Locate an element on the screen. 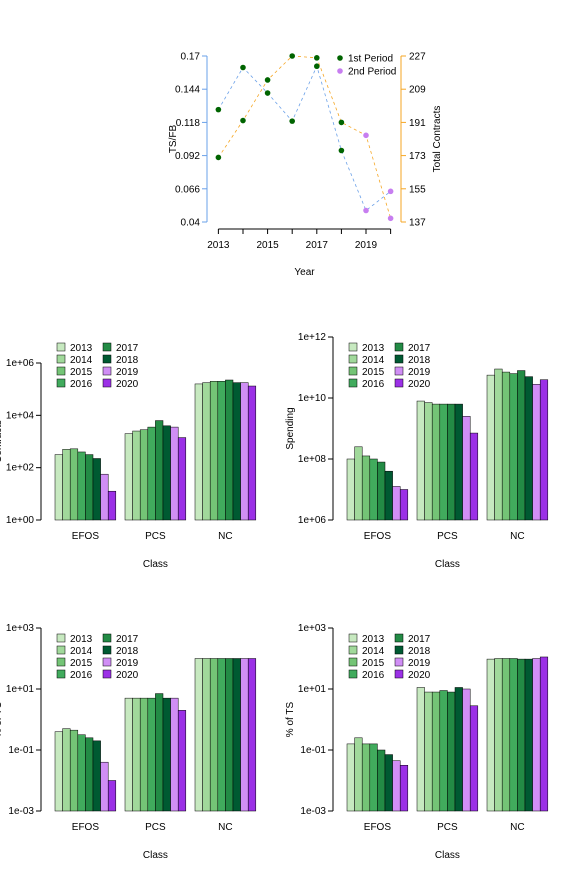 This screenshot has height=872, width=581. right-y-tick-label: 227 is located at coordinates (417, 57).